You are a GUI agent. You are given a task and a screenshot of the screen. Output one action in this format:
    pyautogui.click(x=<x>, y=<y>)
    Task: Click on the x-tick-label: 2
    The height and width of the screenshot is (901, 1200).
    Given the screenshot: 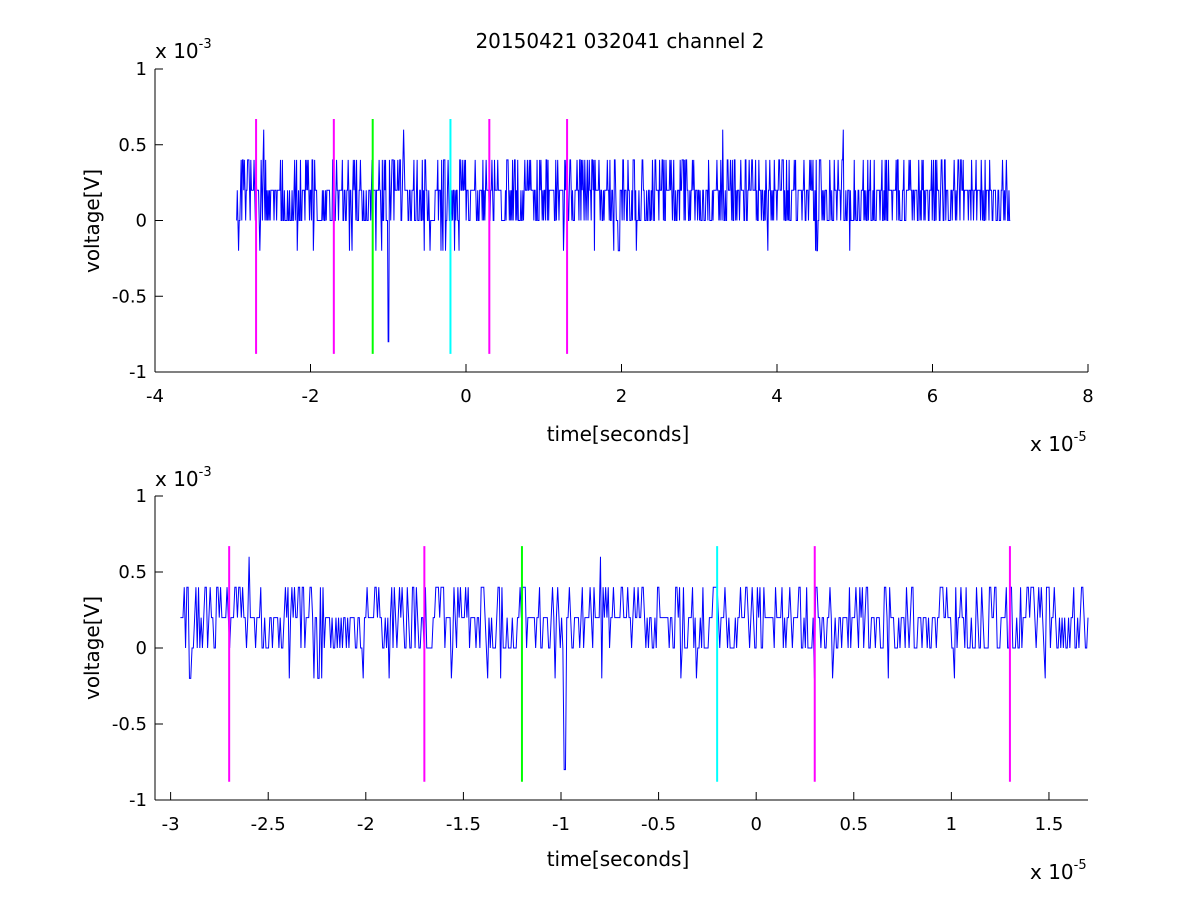 What is the action you would take?
    pyautogui.click(x=621, y=396)
    